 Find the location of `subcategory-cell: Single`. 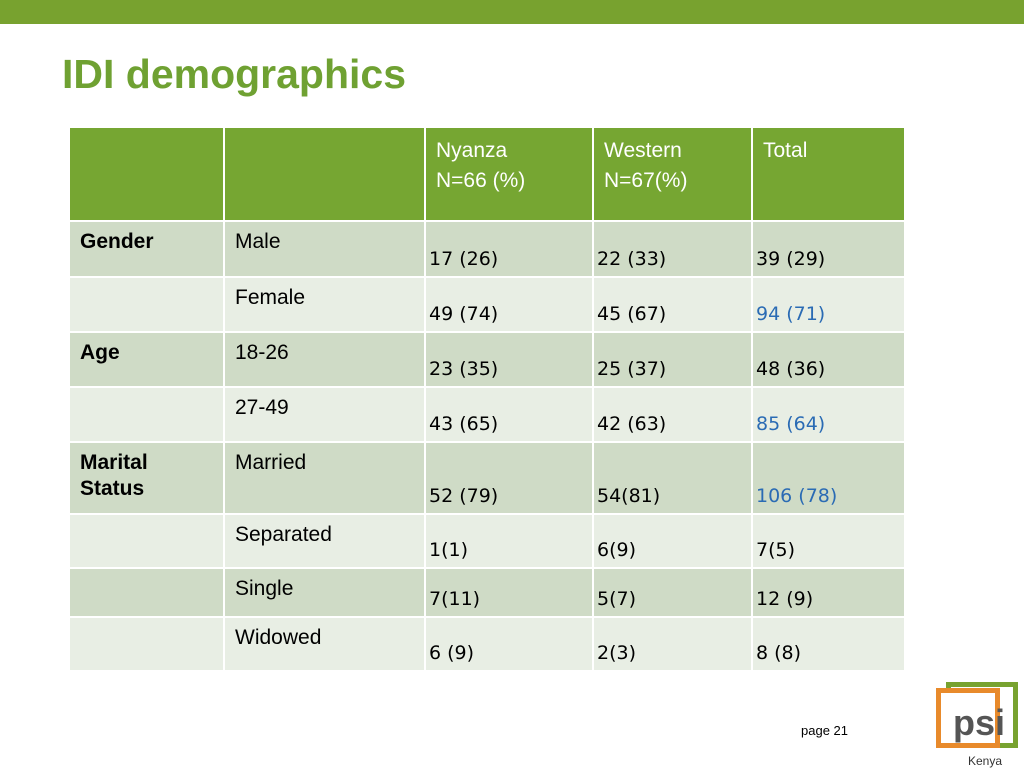

subcategory-cell: Single is located at coordinates (324, 592).